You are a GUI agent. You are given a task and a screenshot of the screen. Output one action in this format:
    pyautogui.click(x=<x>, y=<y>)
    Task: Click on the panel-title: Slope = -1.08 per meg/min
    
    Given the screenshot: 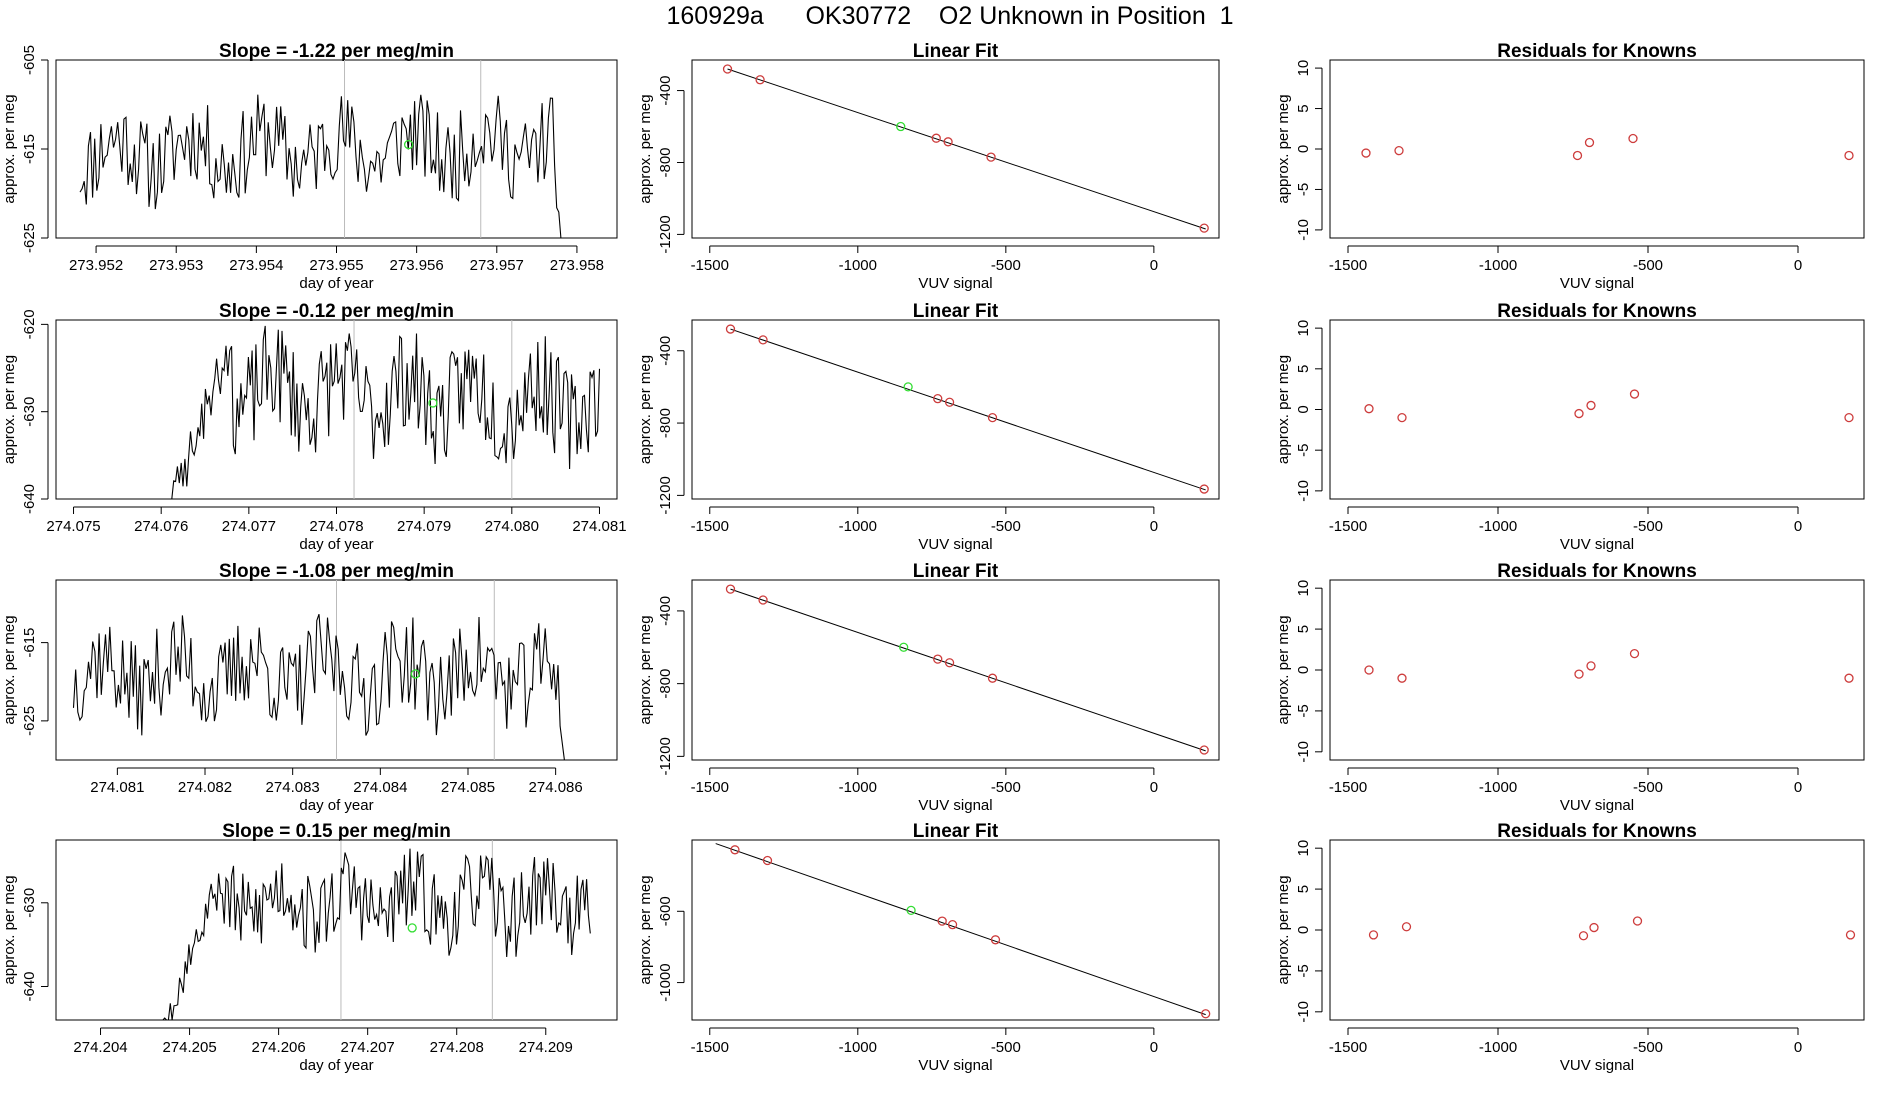 What is the action you would take?
    pyautogui.click(x=336, y=571)
    